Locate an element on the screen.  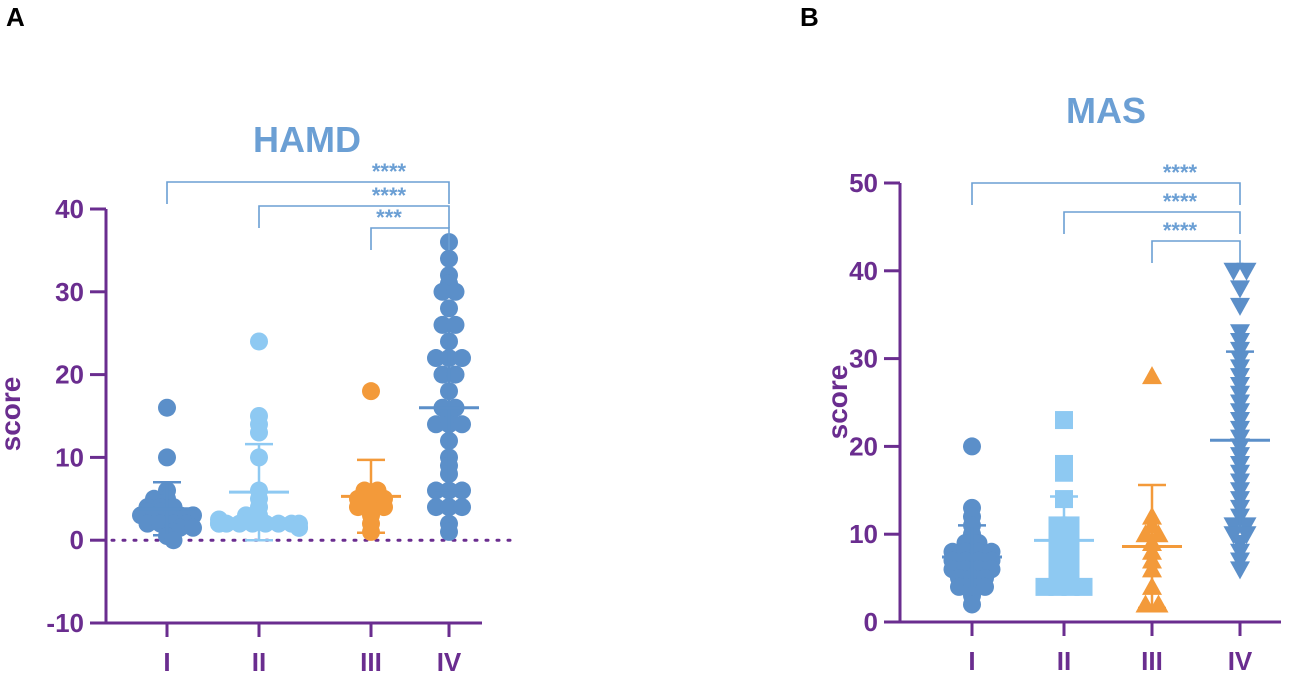
y-tick-label: 50 is located at coordinates (863, 183).